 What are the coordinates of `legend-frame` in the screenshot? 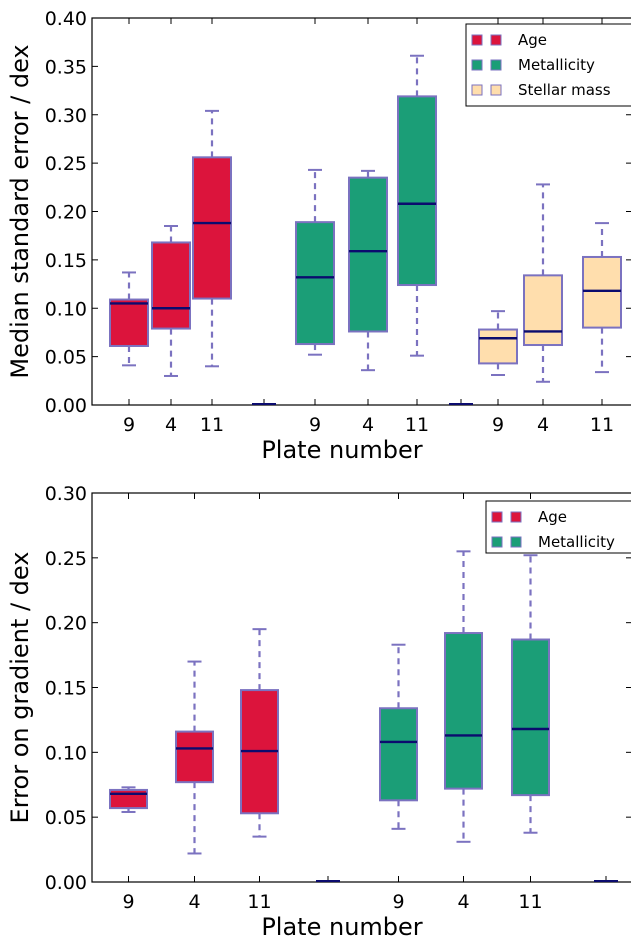 It's located at (558, 527).